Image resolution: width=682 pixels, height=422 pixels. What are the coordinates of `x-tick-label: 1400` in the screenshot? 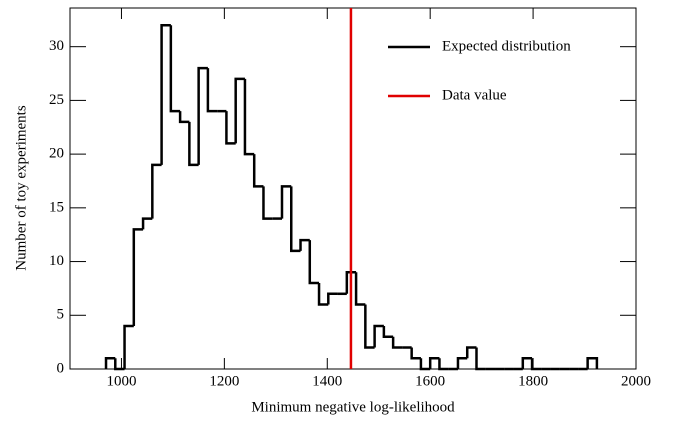 It's located at (327, 381).